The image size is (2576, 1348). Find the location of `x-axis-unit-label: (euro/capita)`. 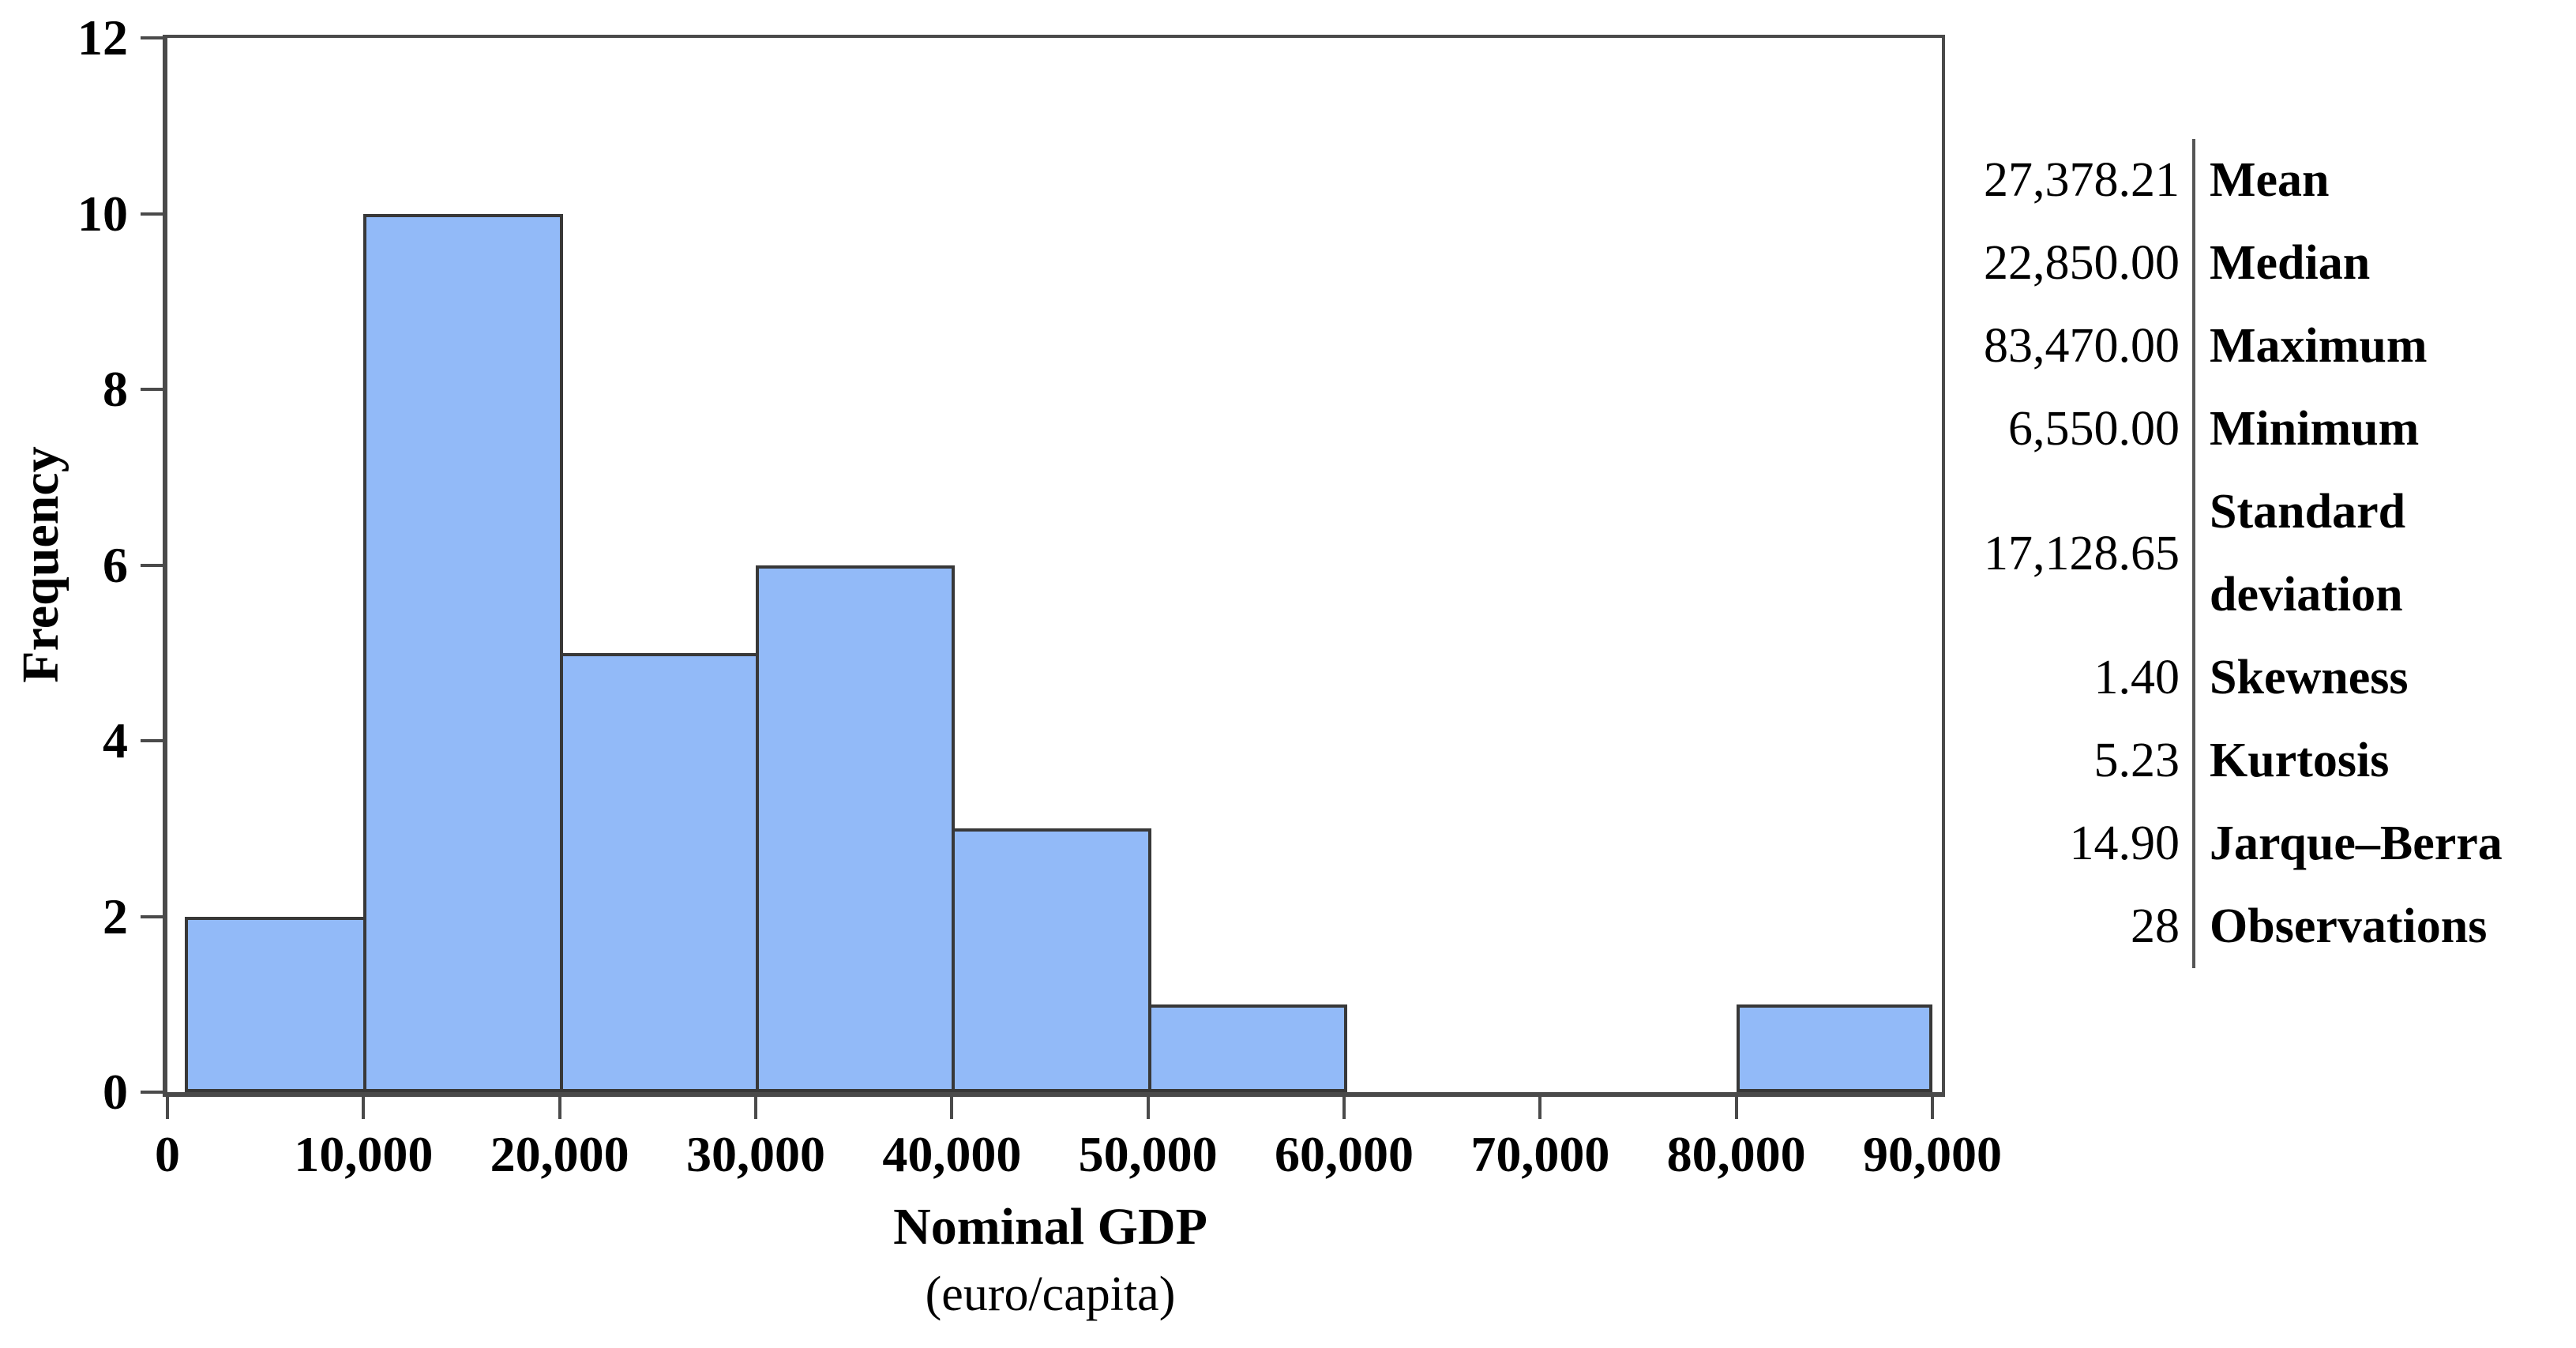

x-axis-unit-label: (euro/capita) is located at coordinates (1050, 1294).